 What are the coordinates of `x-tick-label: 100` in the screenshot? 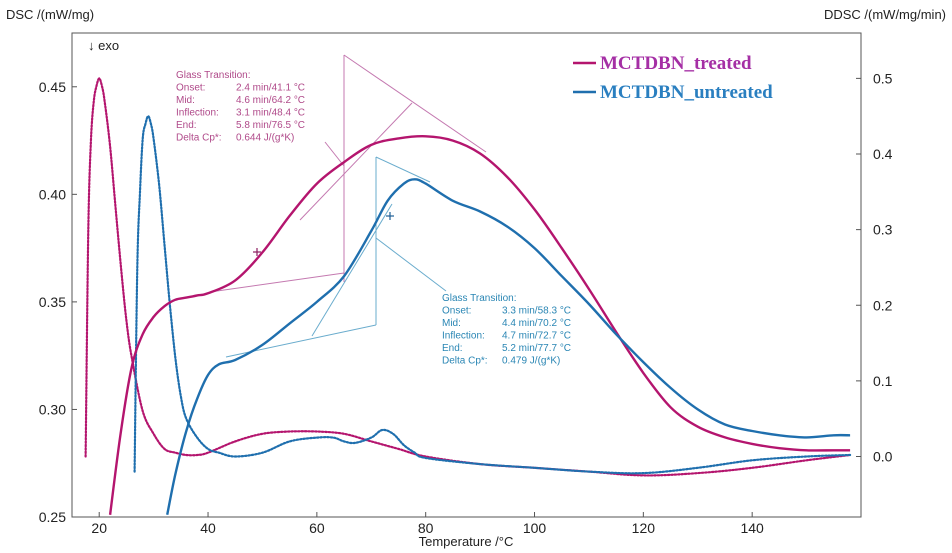 It's located at (535, 528).